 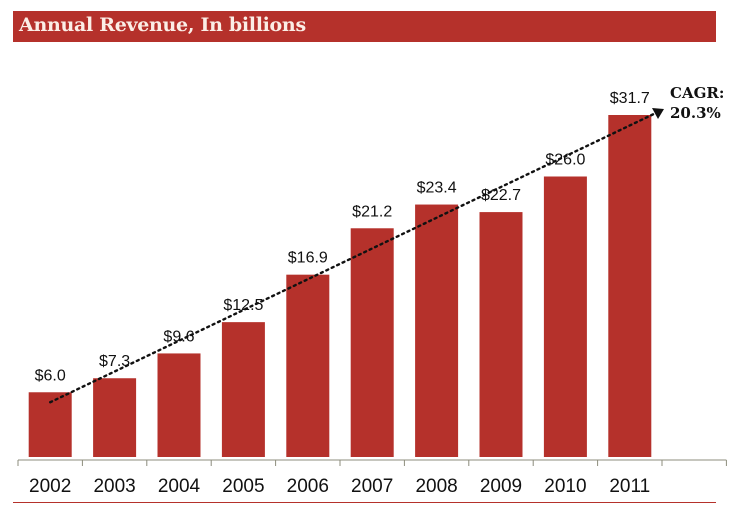 I want to click on x-tick-label-2009: 2009, so click(x=501, y=486).